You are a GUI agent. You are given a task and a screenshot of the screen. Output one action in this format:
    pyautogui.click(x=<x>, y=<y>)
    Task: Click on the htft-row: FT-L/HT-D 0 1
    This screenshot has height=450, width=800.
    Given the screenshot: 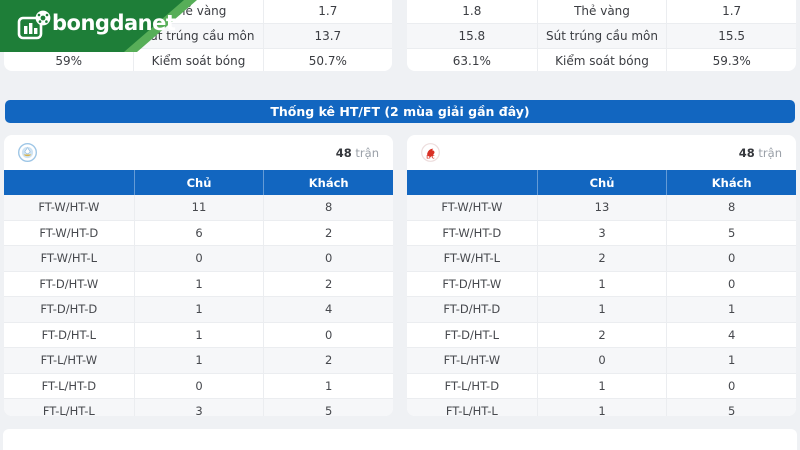 What is the action you would take?
    pyautogui.click(x=198, y=385)
    